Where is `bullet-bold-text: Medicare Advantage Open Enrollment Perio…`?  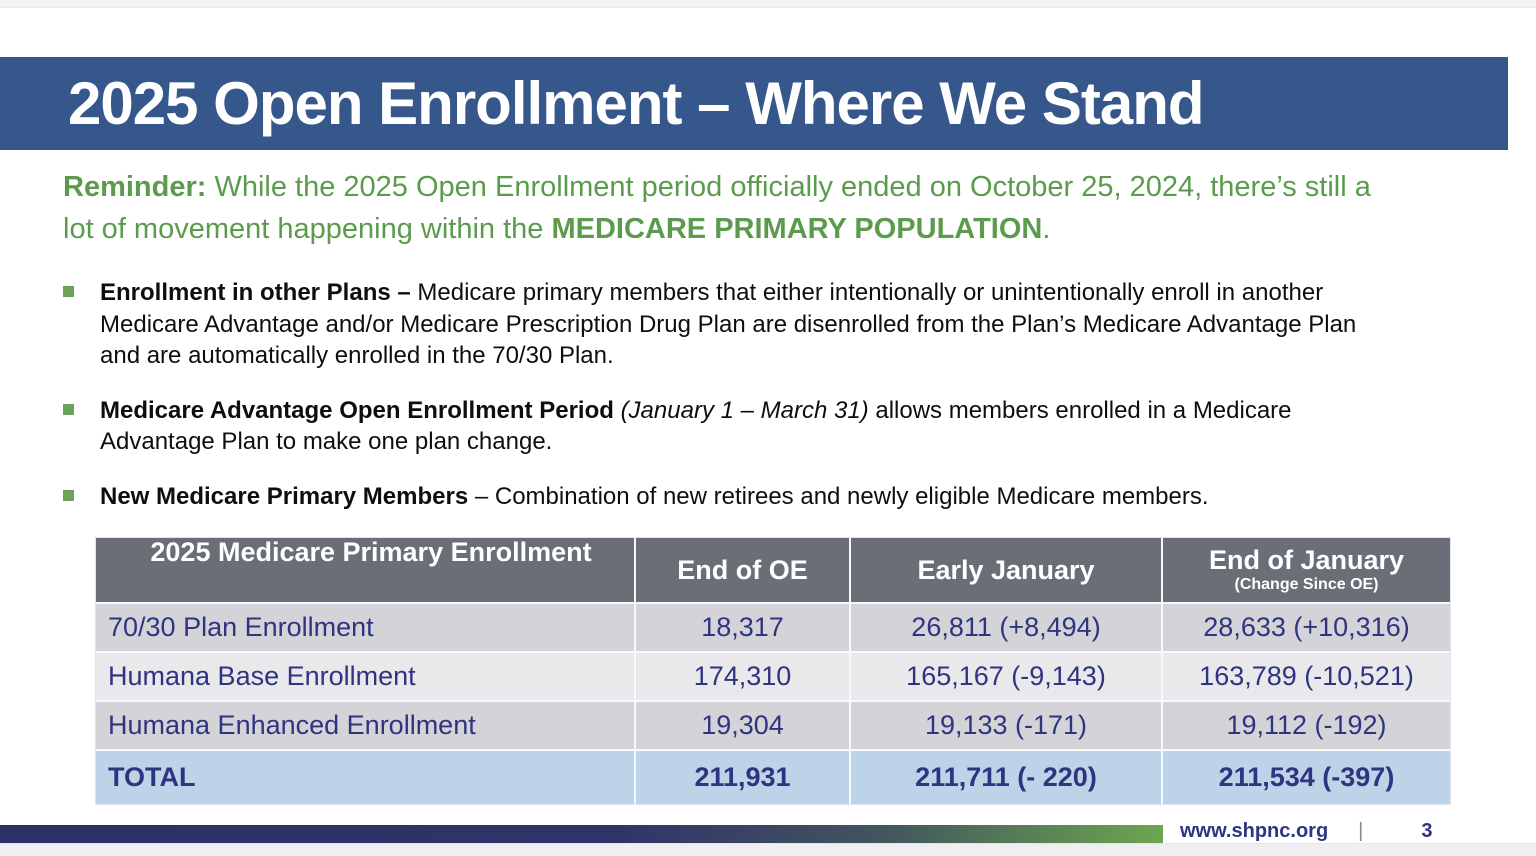 bullet-bold-text: Medicare Advantage Open Enrollment Perio… is located at coordinates (360, 410).